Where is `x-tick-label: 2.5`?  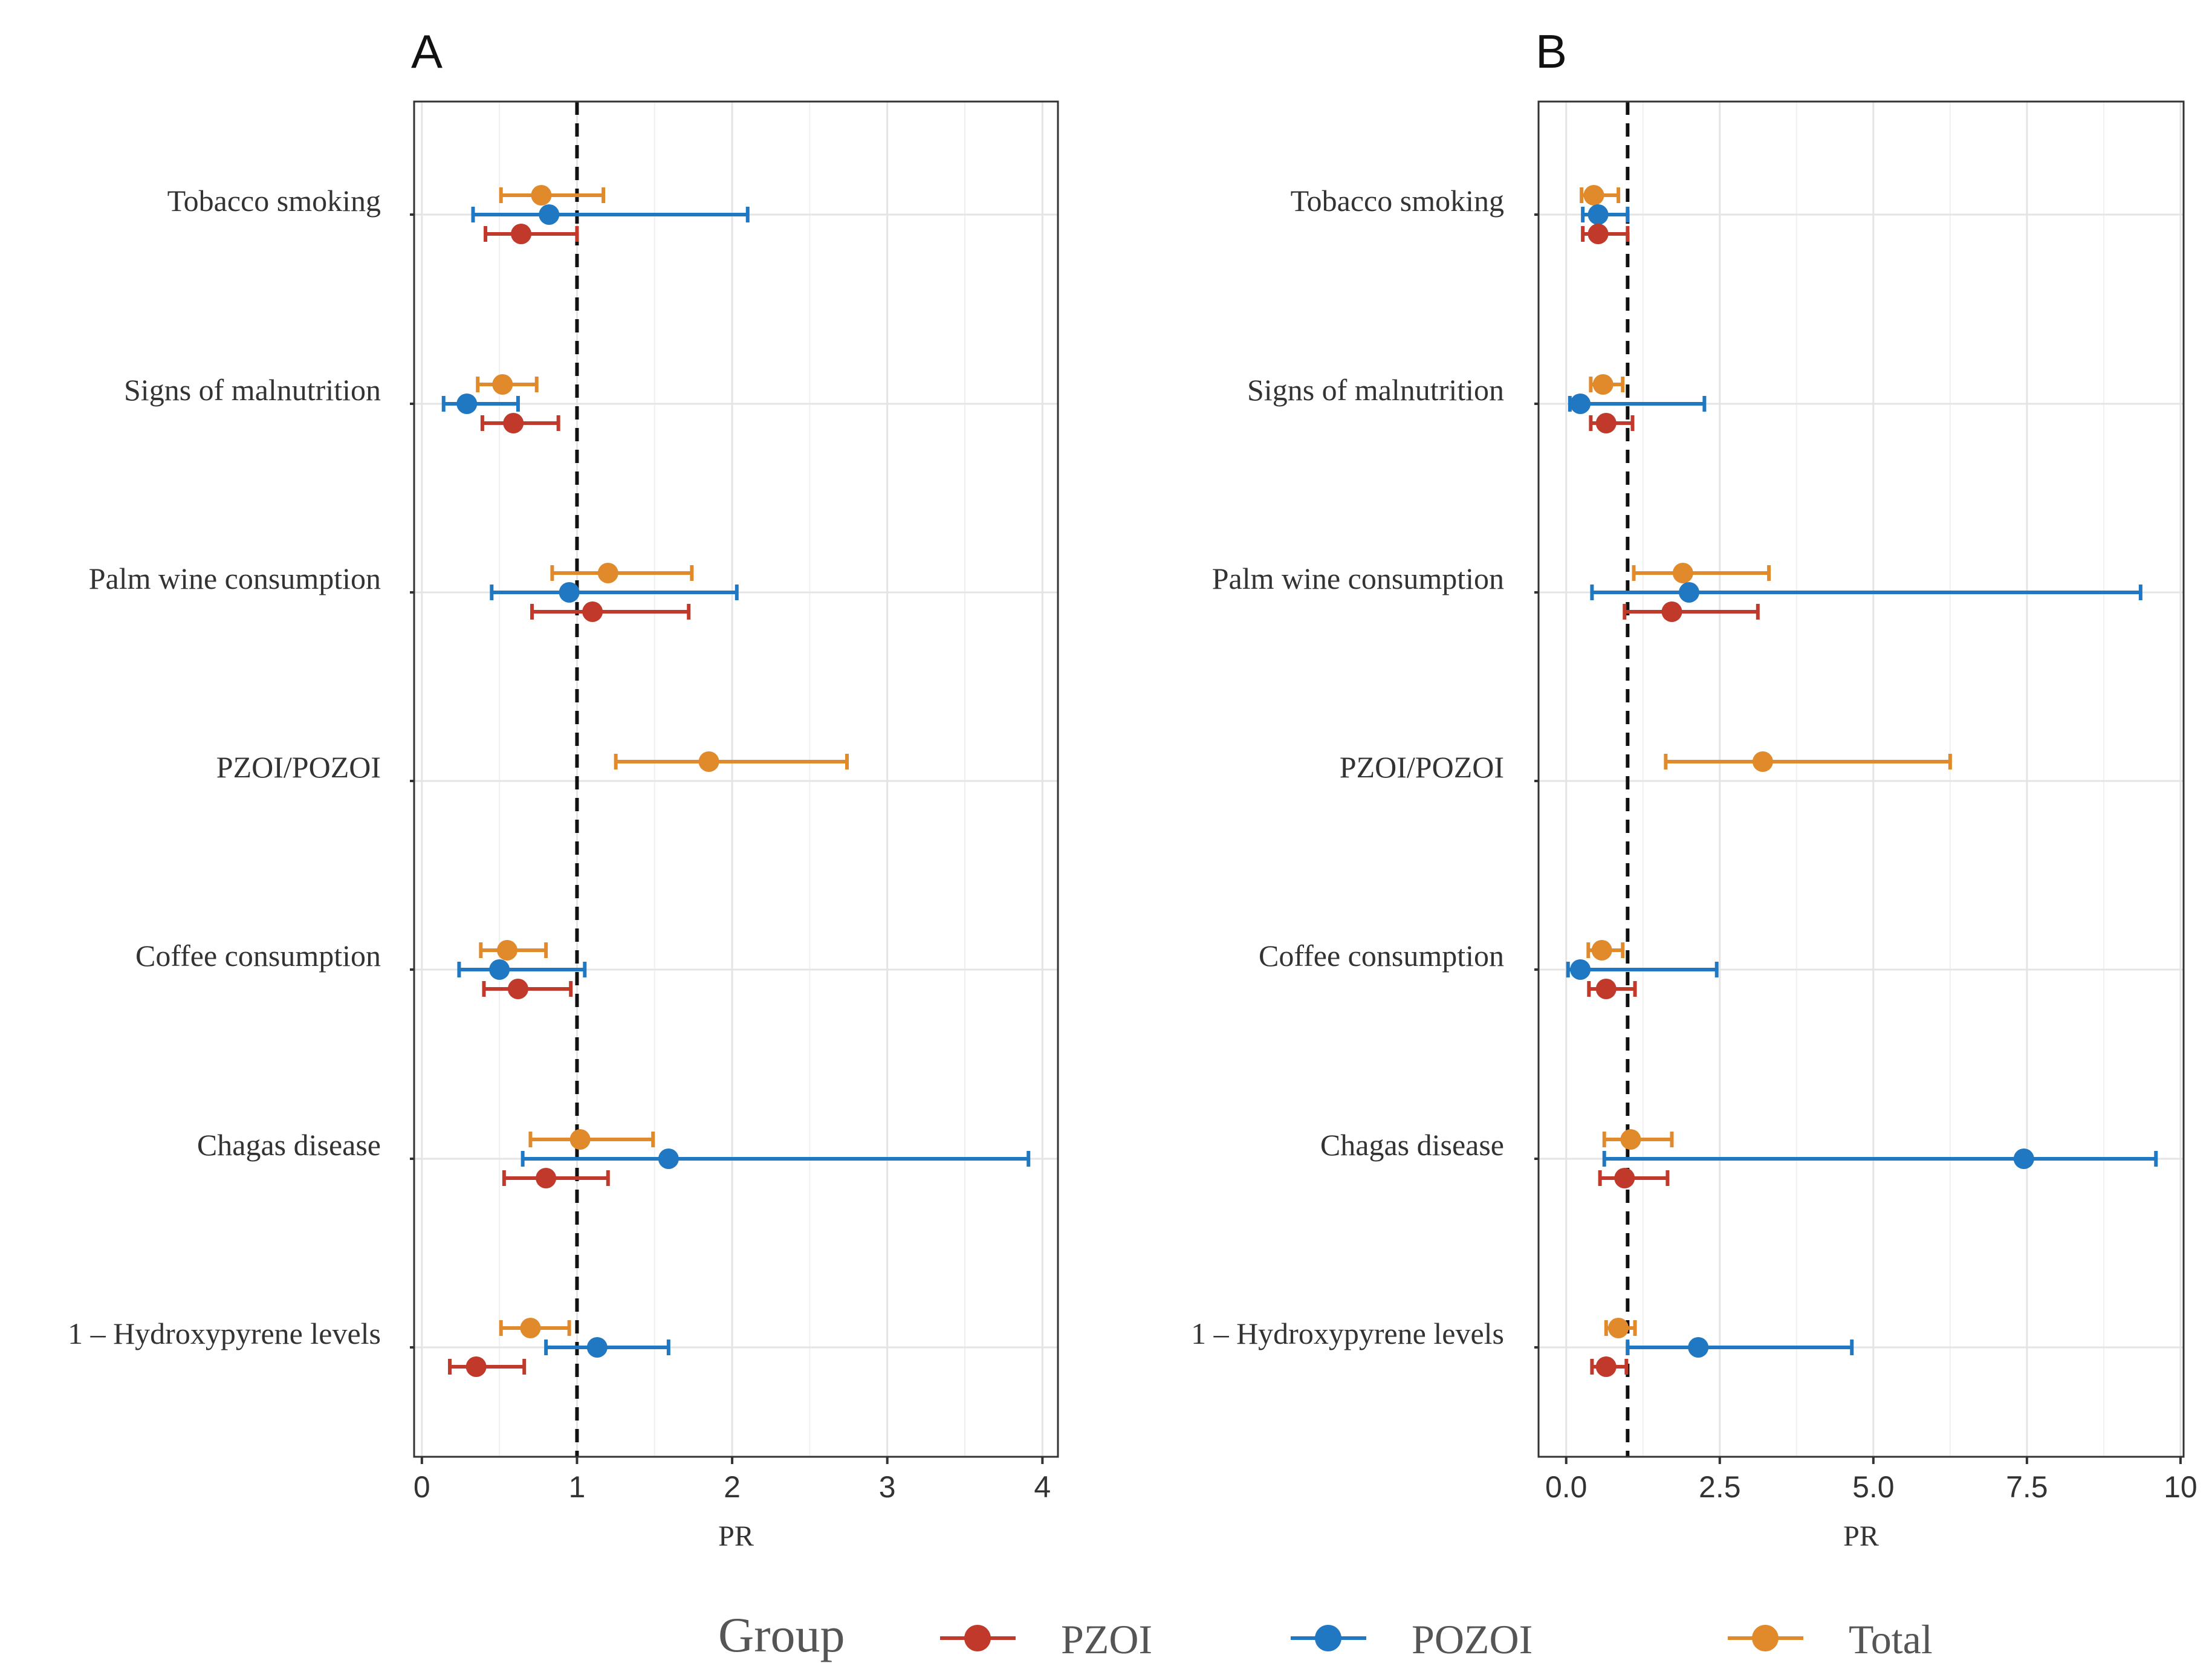
x-tick-label: 2.5 is located at coordinates (1720, 1487).